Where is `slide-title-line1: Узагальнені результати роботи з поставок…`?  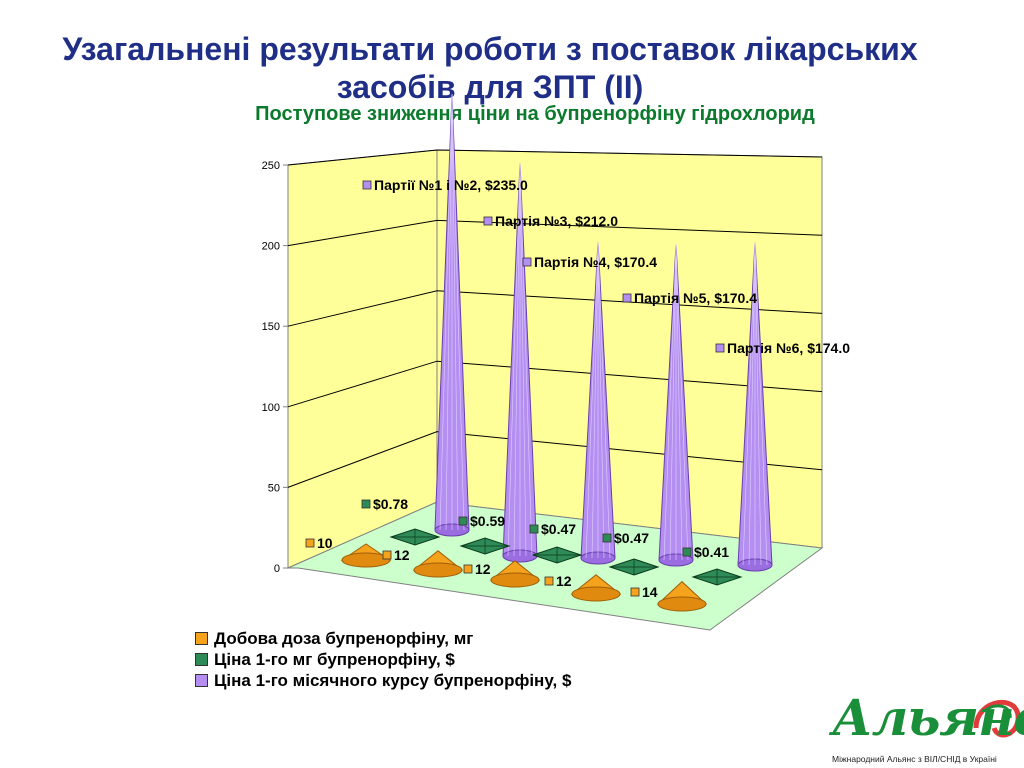
slide-title-line1: Узагальнені результати роботи з поставок… is located at coordinates (490, 49).